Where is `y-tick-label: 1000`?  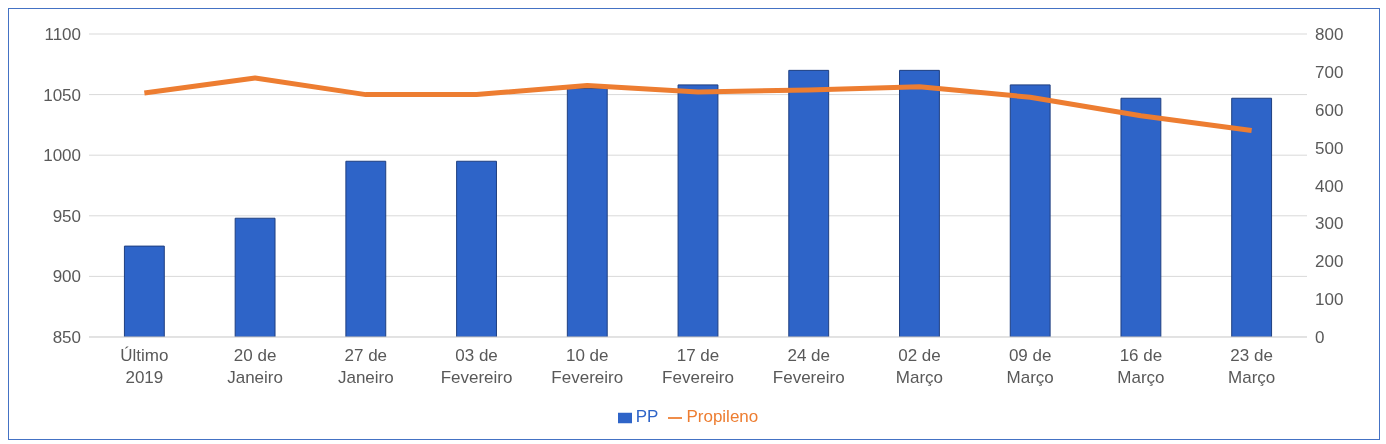
y-tick-label: 1000 is located at coordinates (62, 156).